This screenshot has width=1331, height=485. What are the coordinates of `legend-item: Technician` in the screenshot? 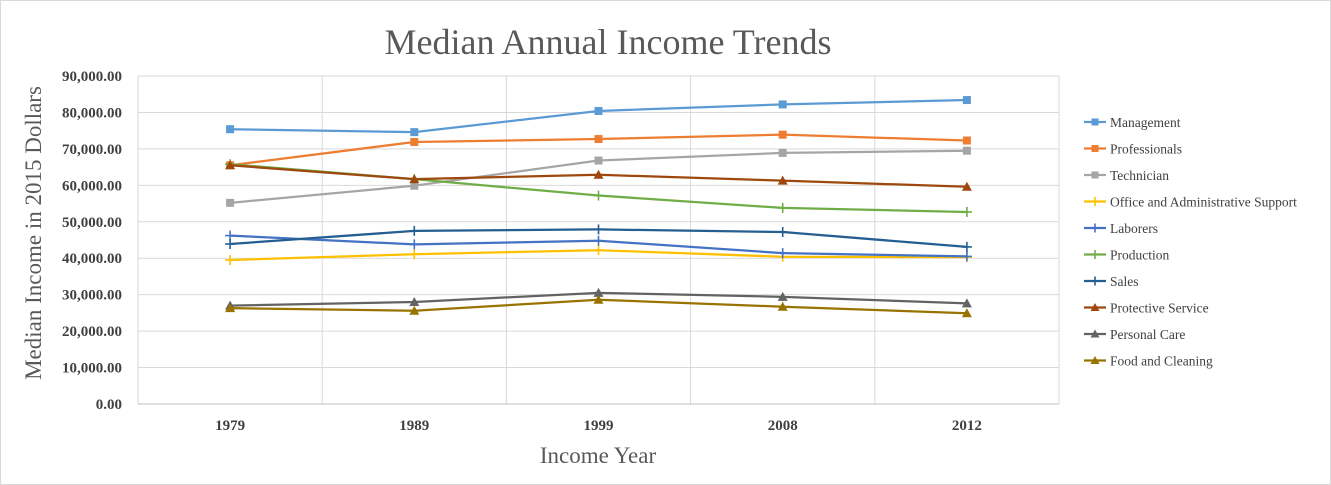 It's located at (1126, 175).